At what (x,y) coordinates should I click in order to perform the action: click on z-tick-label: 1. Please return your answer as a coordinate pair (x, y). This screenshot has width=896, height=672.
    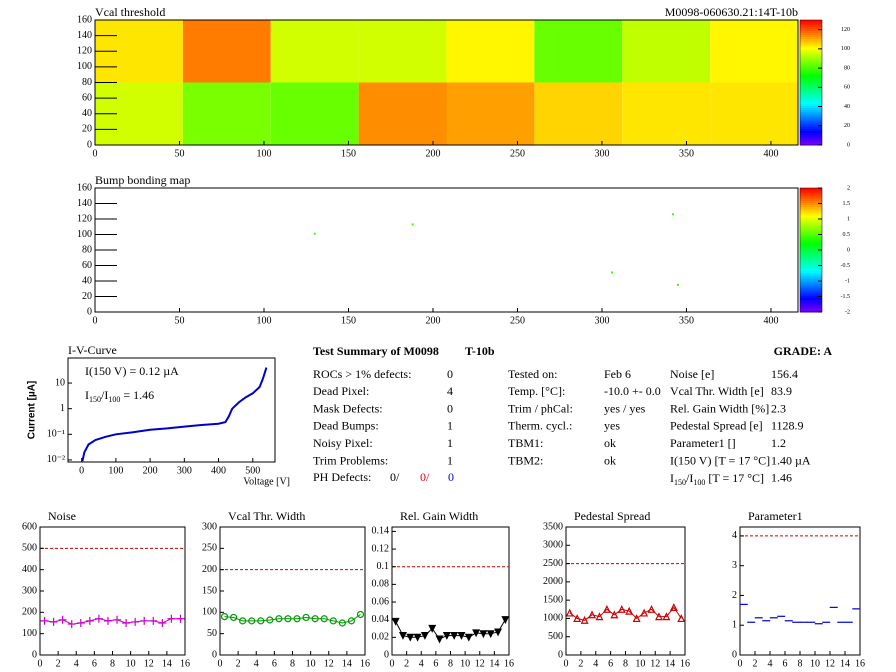
    Looking at the image, I should click on (848, 219).